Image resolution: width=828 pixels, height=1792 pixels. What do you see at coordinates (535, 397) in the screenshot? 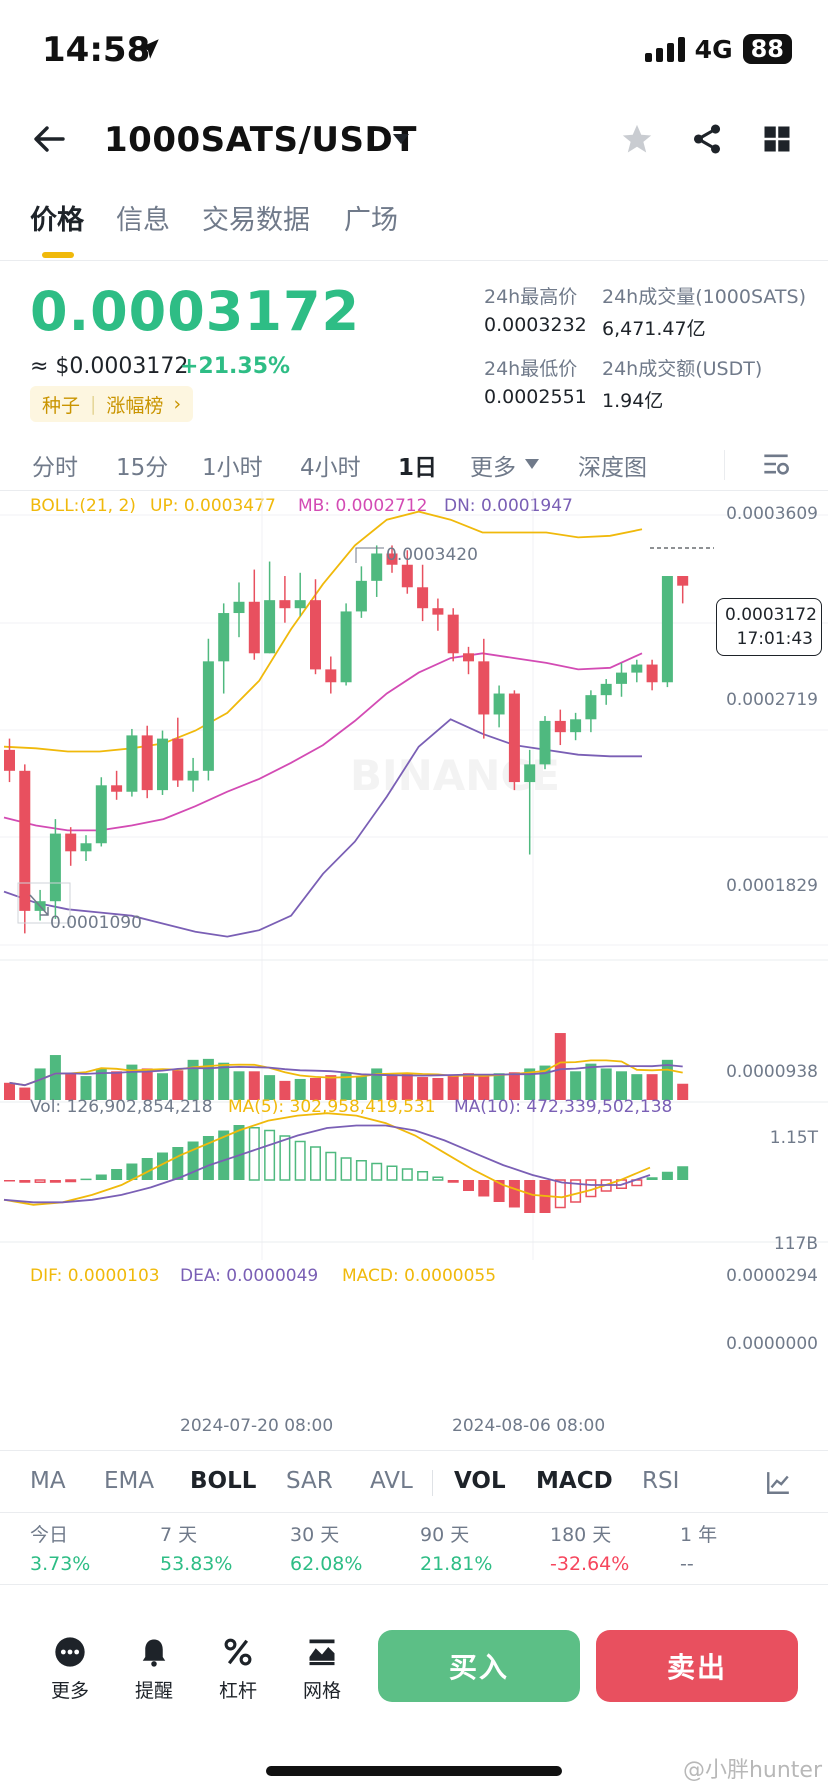
I see `low-value: 0.0002551` at bounding box center [535, 397].